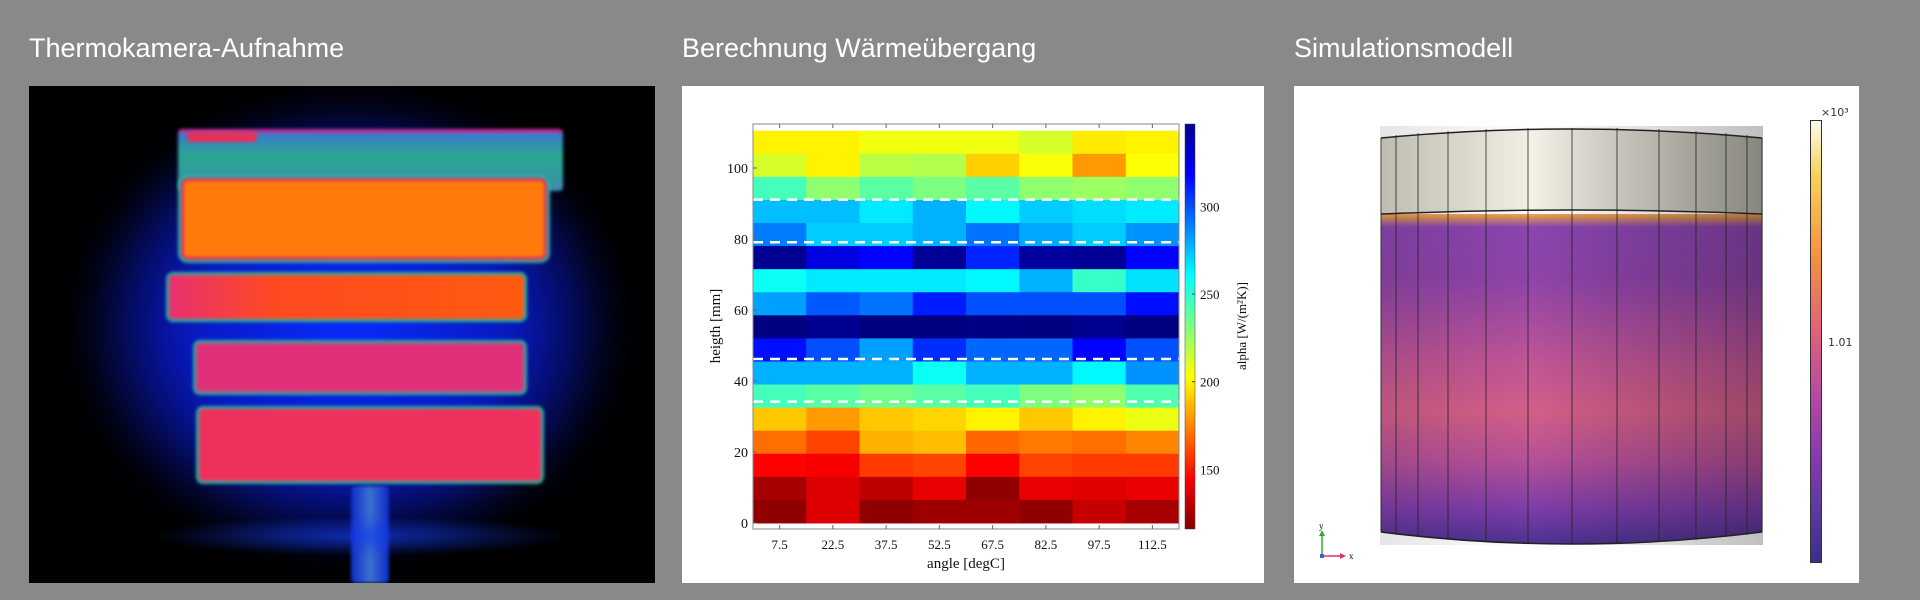  What do you see at coordinates (741, 240) in the screenshot?
I see `y-tick-label: 80` at bounding box center [741, 240].